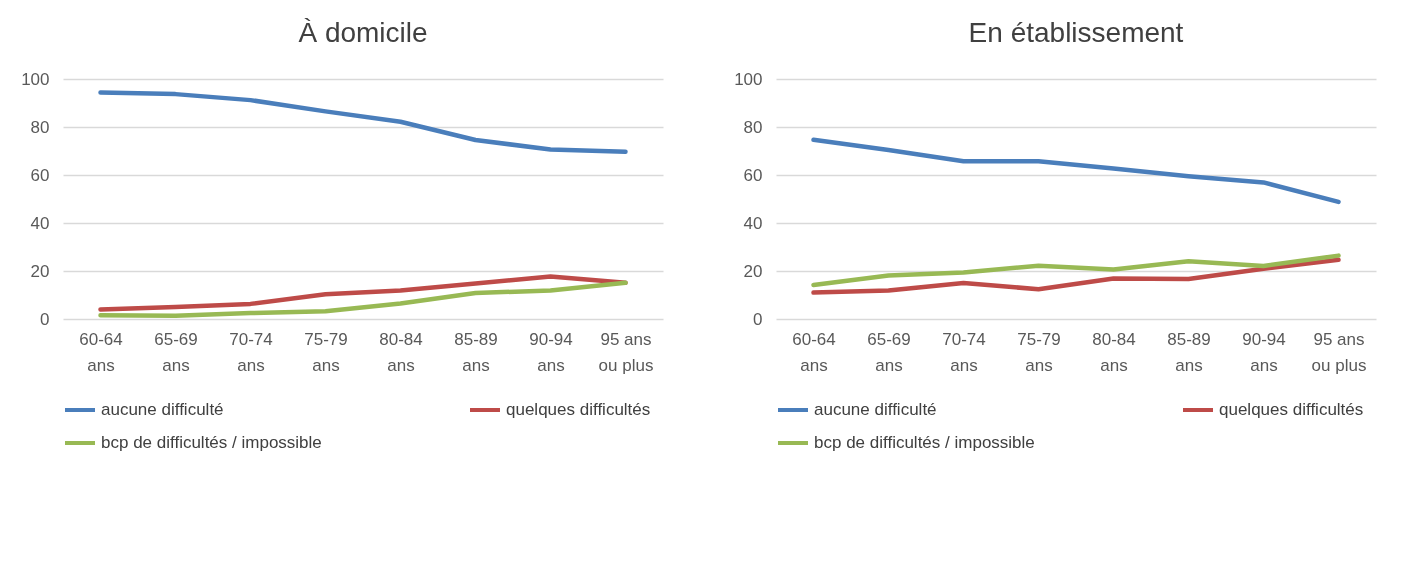  What do you see at coordinates (363, 32) in the screenshot?
I see `chart-title: À domicile` at bounding box center [363, 32].